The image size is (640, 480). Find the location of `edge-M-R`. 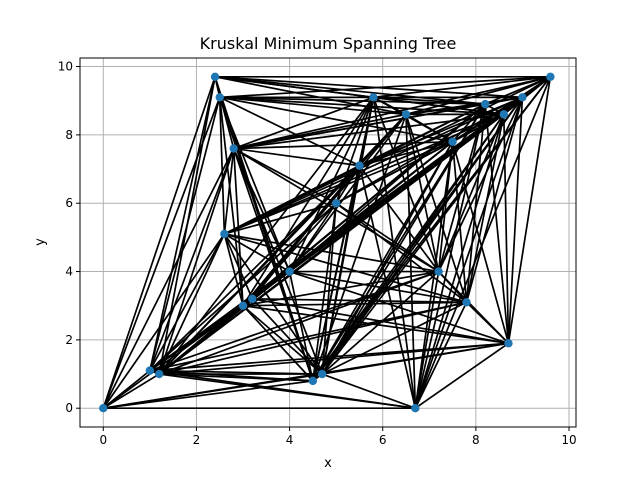

edge-M-R is located at coordinates (387, 237).